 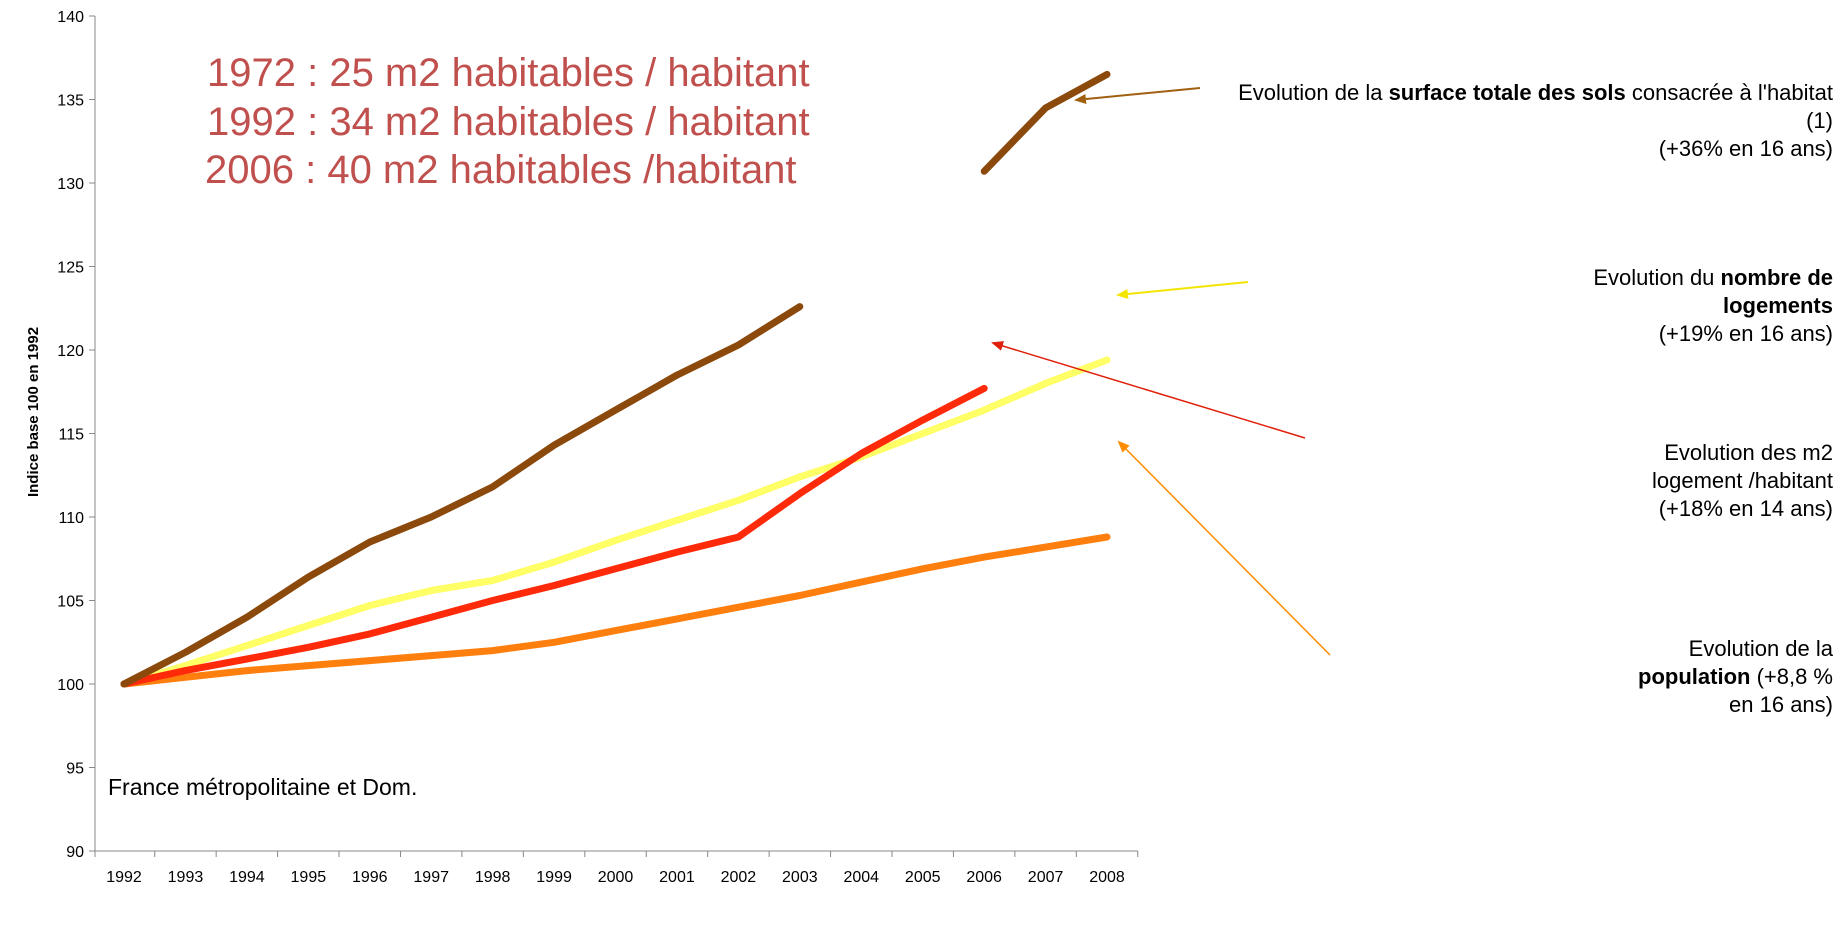 What do you see at coordinates (75, 769) in the screenshot?
I see `y-tick-label: 95` at bounding box center [75, 769].